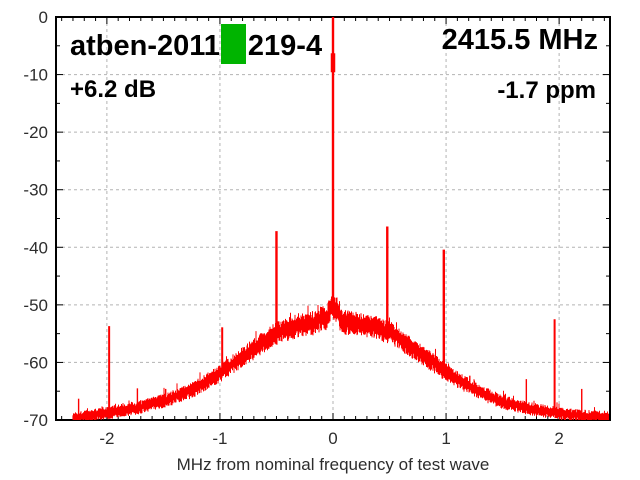 This screenshot has height=480, width=640. What do you see at coordinates (285, 46) in the screenshot?
I see `test-board-title-suffix: 219-4` at bounding box center [285, 46].